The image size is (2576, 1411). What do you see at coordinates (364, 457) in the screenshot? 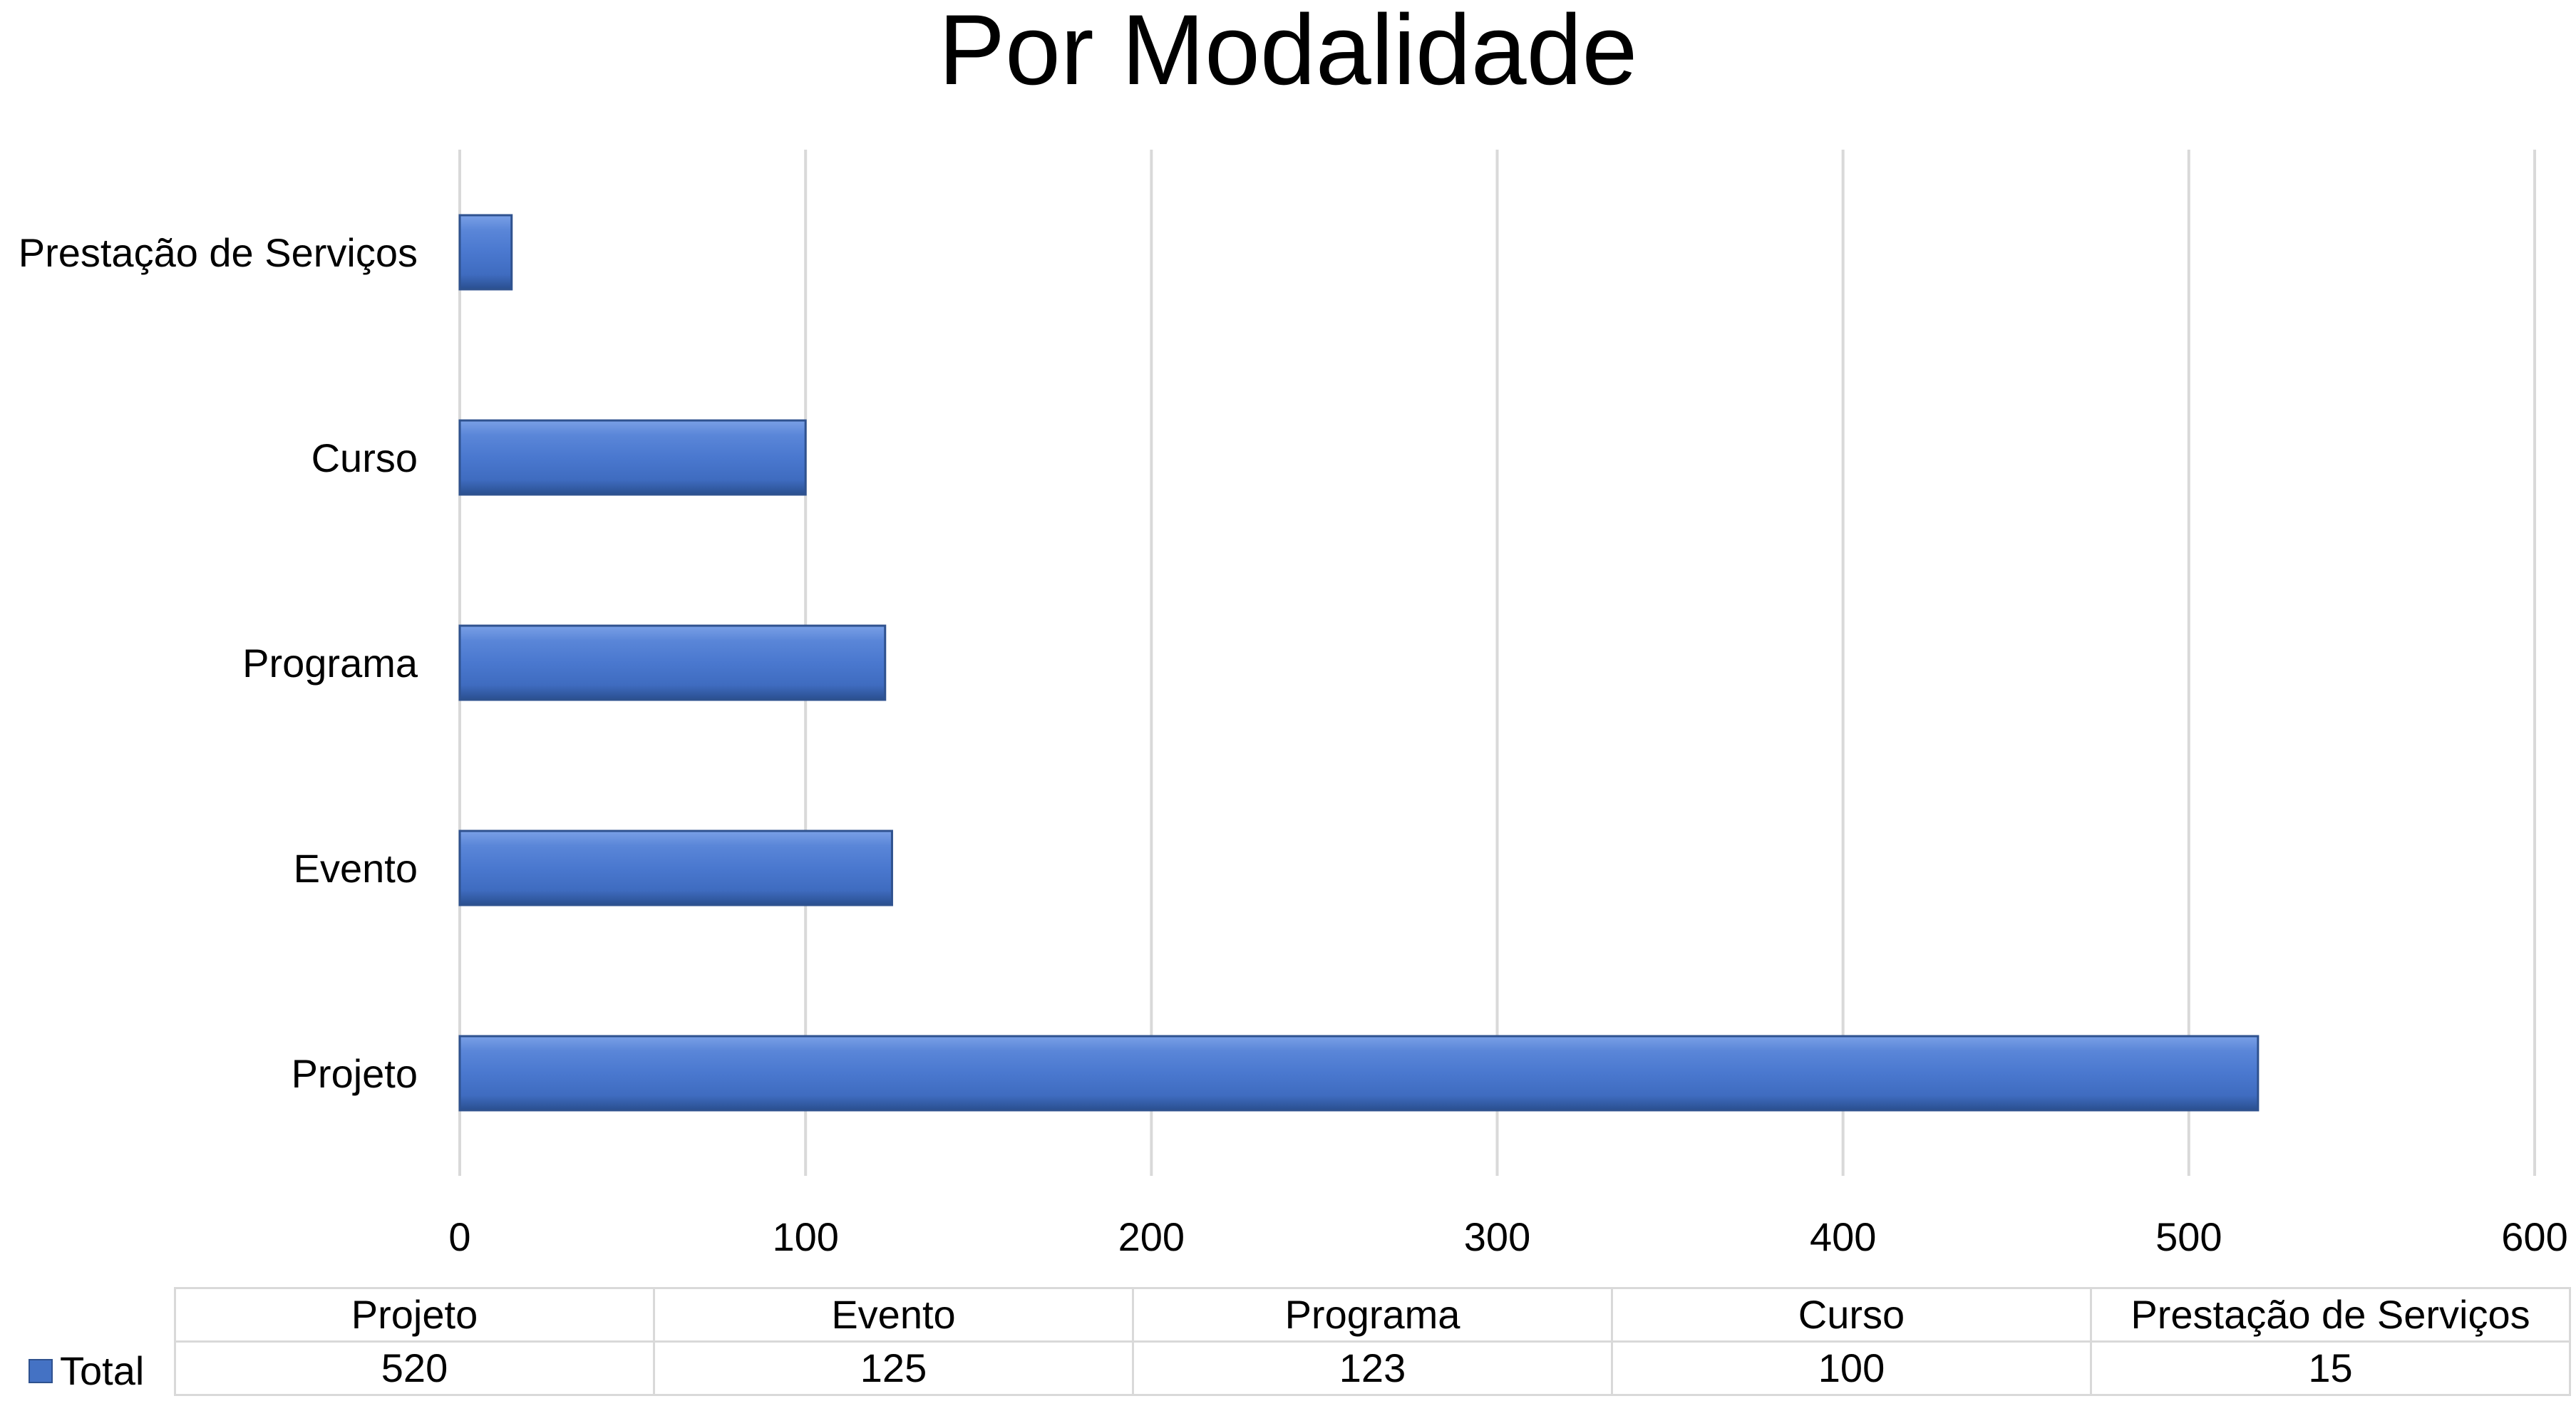
I see `category-label: Curso` at bounding box center [364, 457].